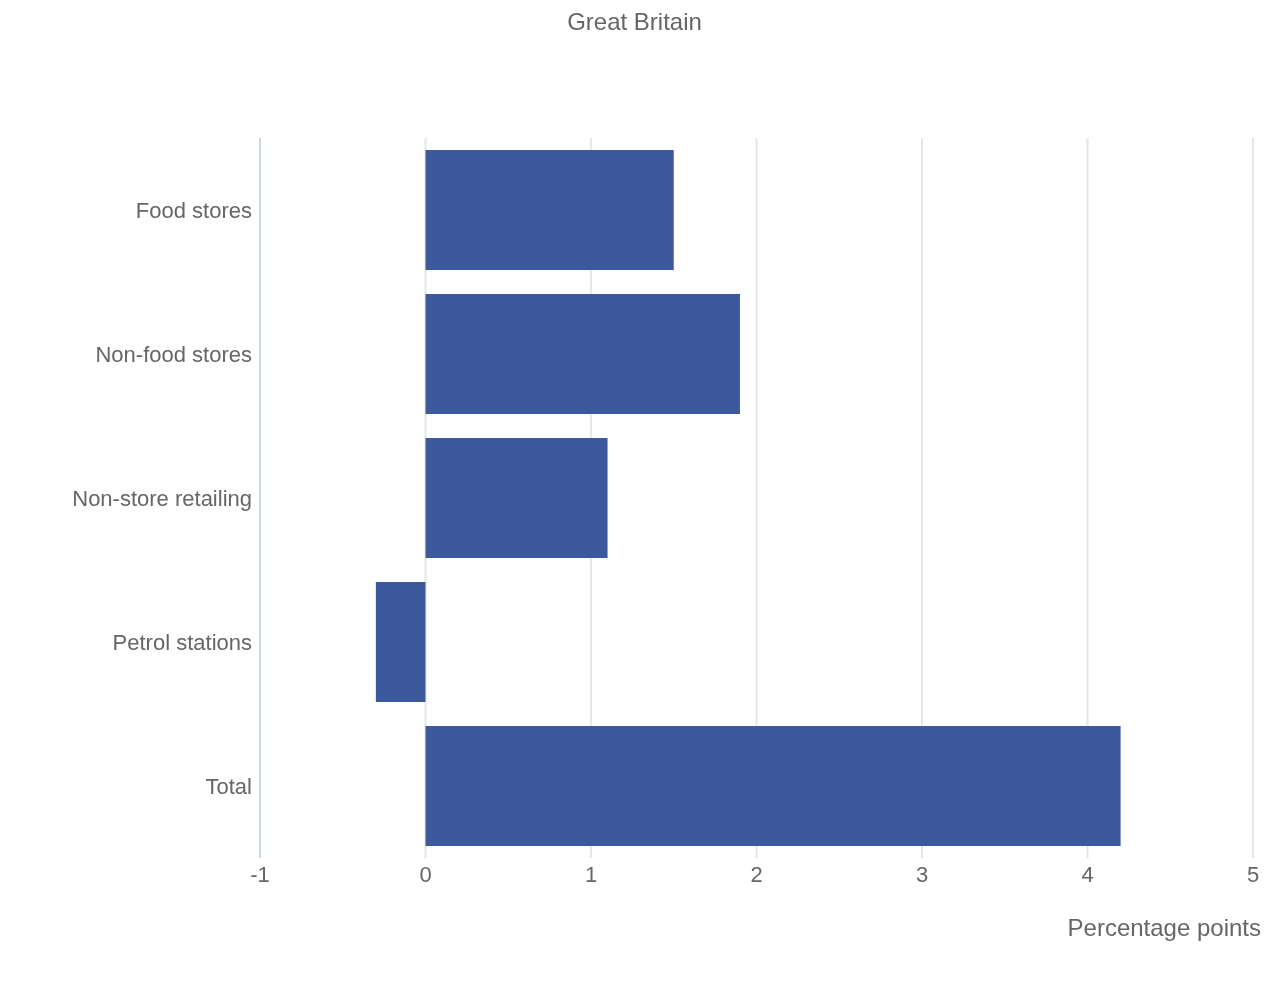 The image size is (1269, 1002). What do you see at coordinates (228, 786) in the screenshot?
I see `y-tick-label: Total` at bounding box center [228, 786].